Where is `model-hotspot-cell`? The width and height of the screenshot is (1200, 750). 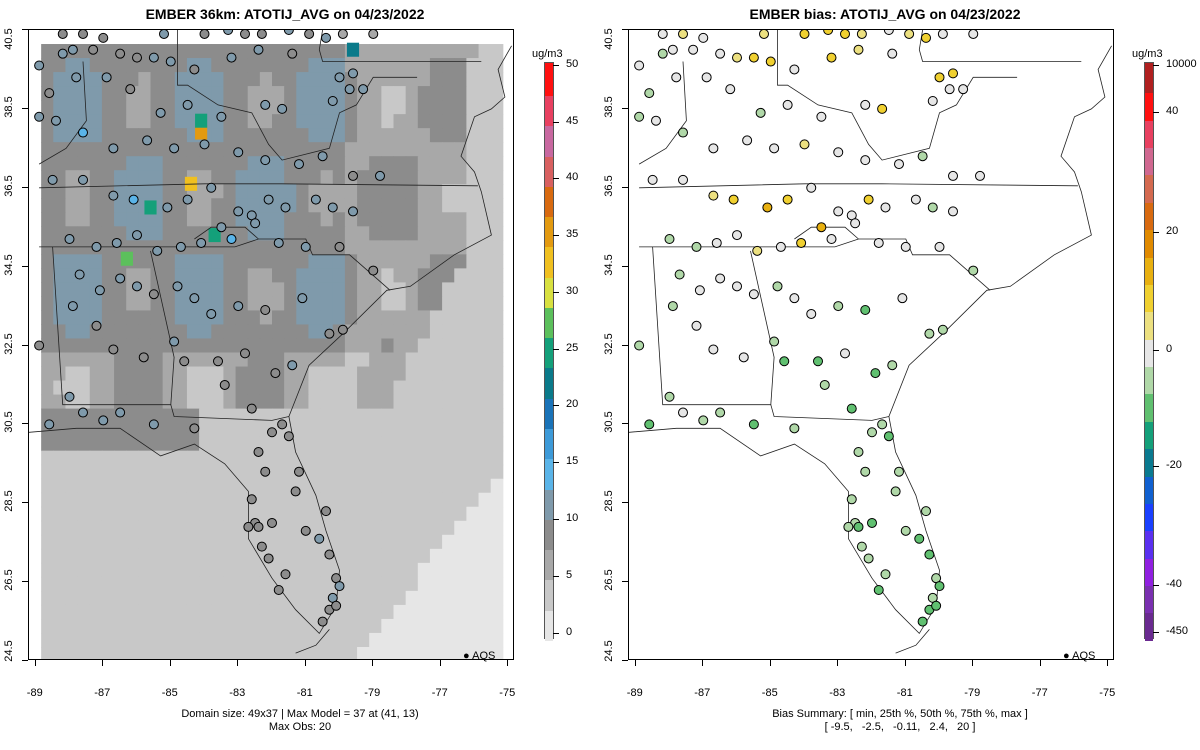
model-hotspot-cell is located at coordinates (126, 258).